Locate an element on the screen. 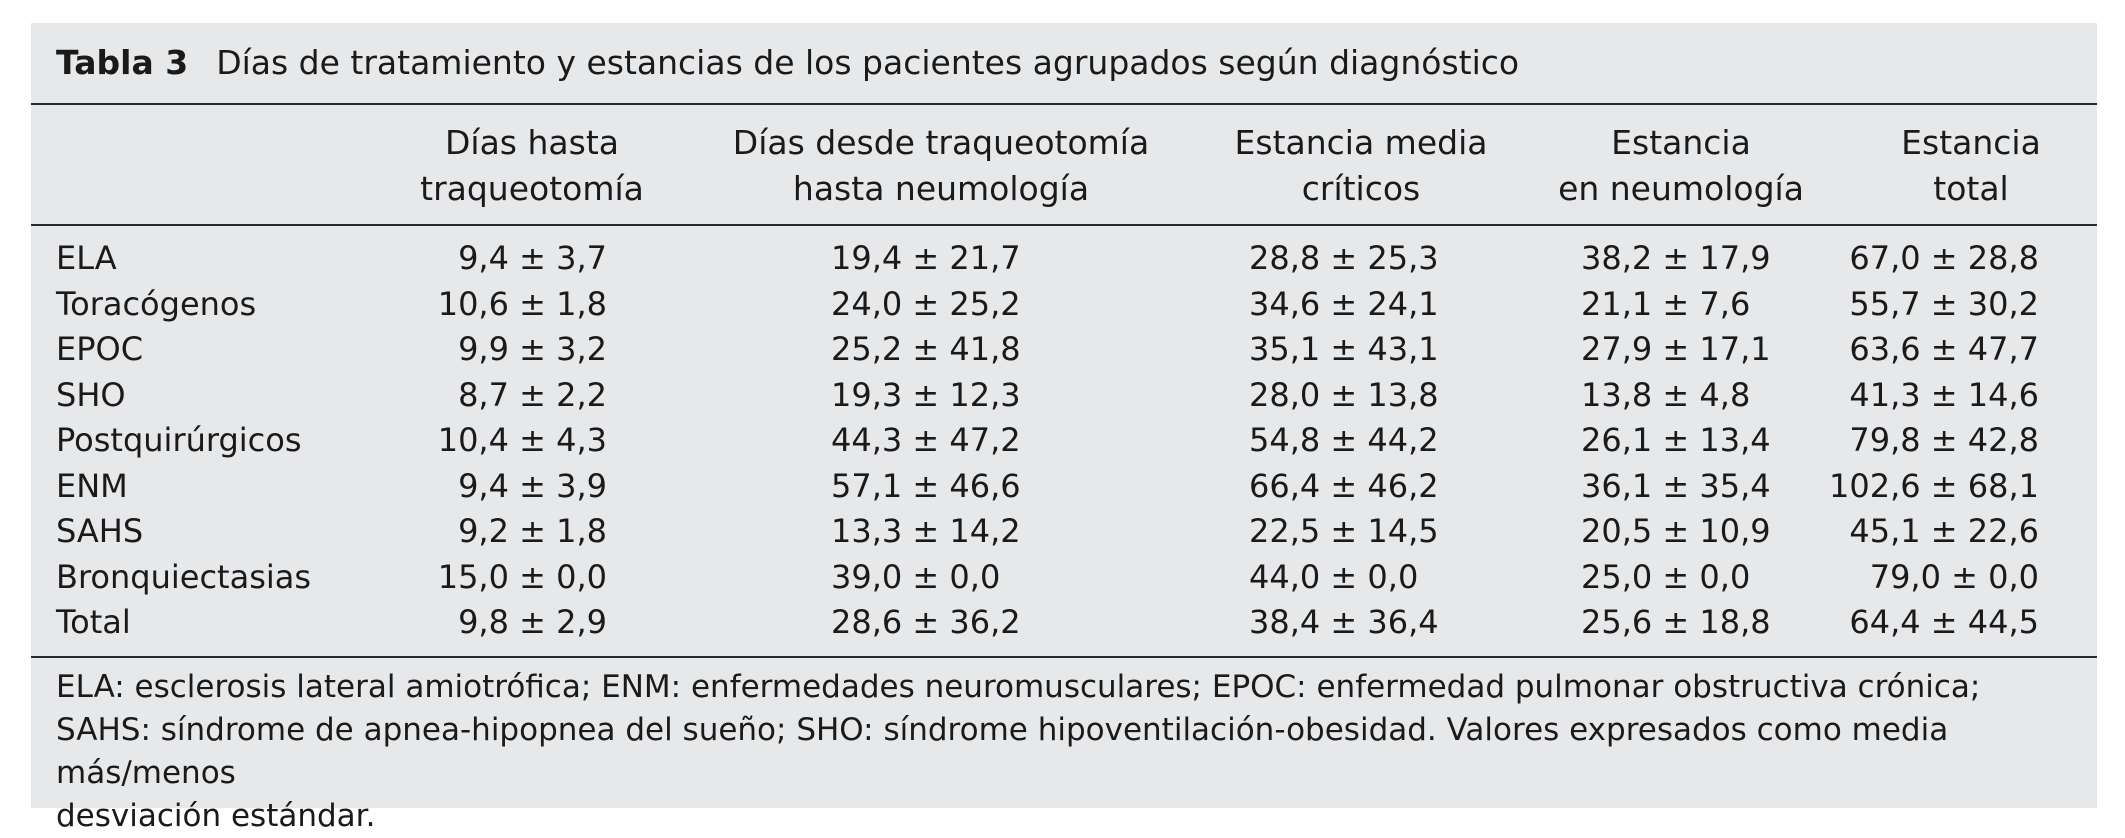  cell-estancia-total: 63,6 ± 47,7 is located at coordinates (1944, 349).